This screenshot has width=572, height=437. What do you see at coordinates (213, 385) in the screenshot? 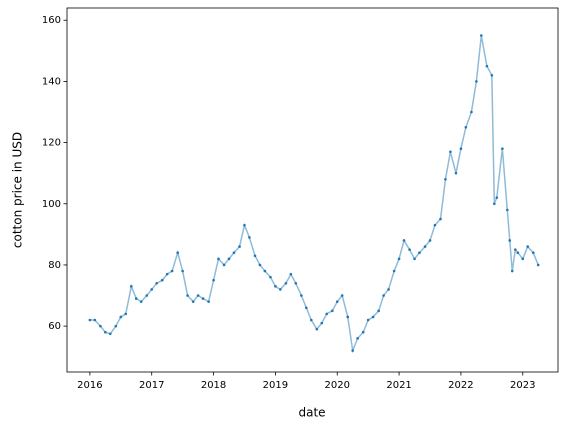
I see `x-tick-label: 2018` at bounding box center [213, 385].